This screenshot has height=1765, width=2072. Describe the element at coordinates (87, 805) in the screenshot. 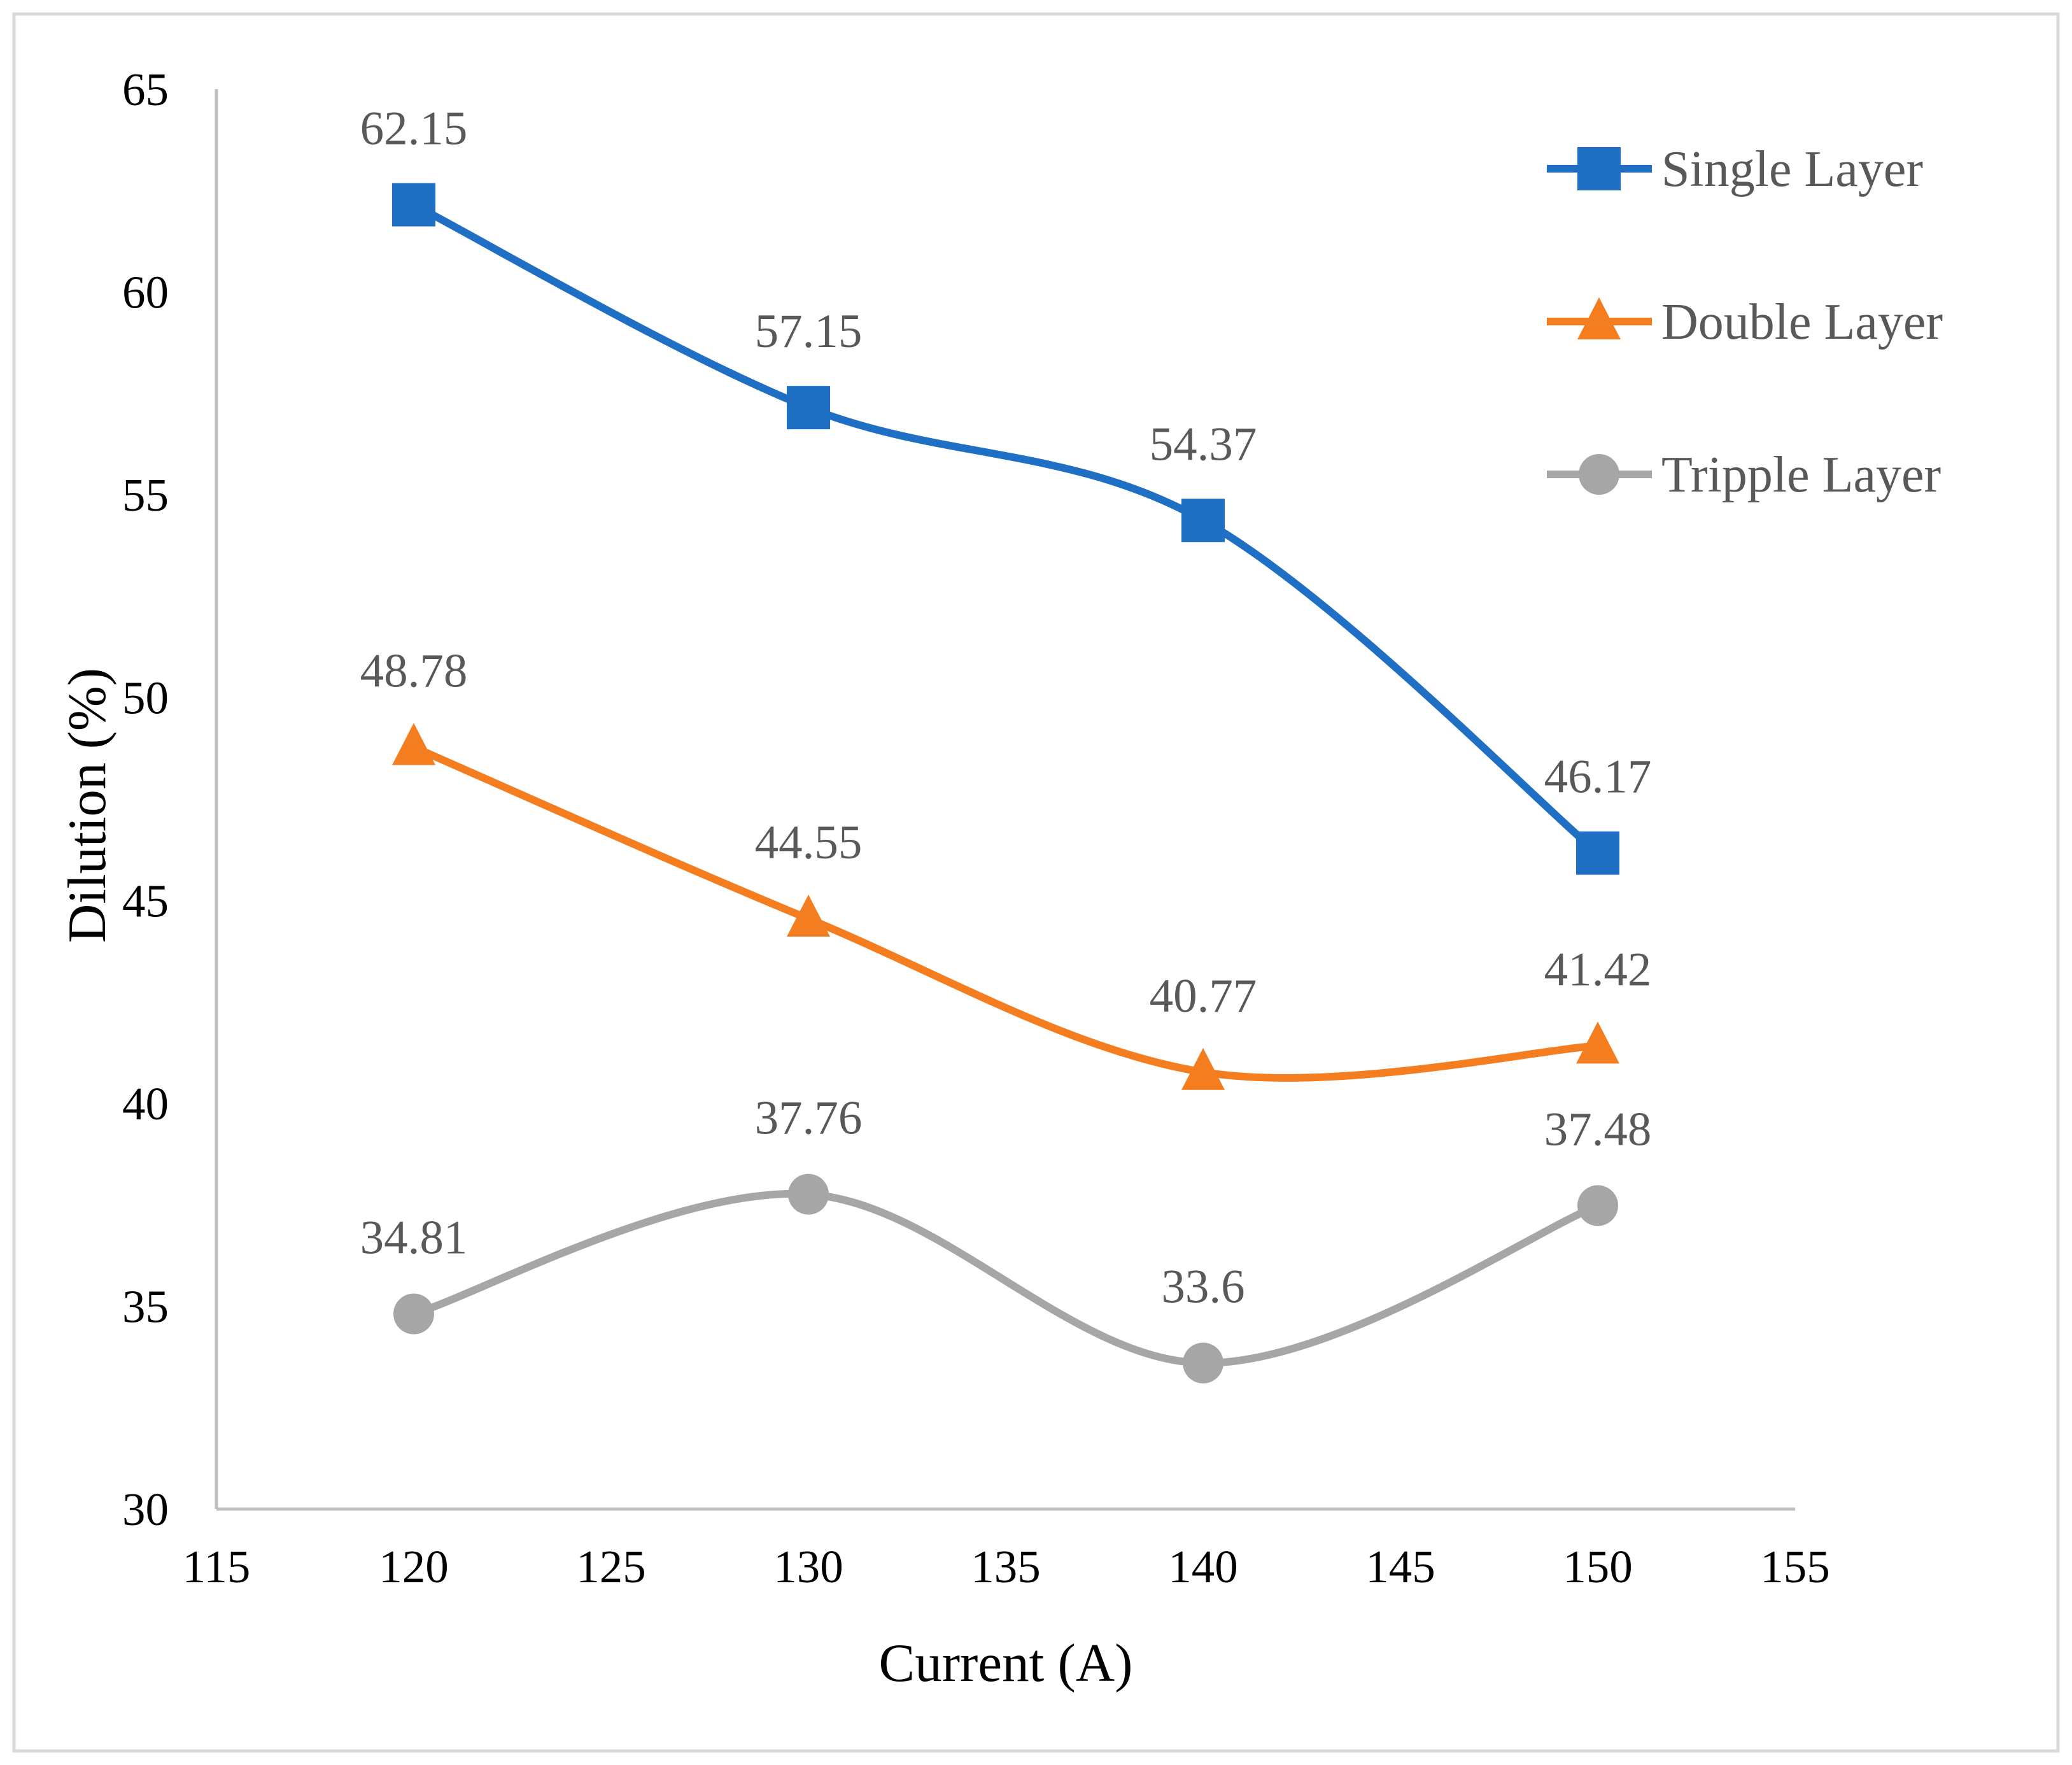

I see `y-axis-title: Dilution (%)` at that location.